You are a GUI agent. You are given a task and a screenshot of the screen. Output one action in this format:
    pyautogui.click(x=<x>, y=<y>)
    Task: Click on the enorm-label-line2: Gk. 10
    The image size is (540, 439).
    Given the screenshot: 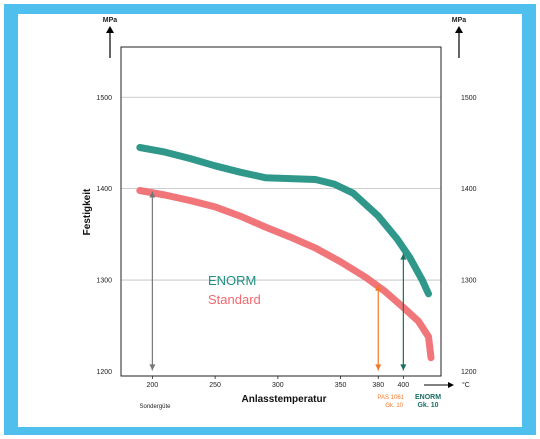 What is the action you would take?
    pyautogui.click(x=427, y=405)
    